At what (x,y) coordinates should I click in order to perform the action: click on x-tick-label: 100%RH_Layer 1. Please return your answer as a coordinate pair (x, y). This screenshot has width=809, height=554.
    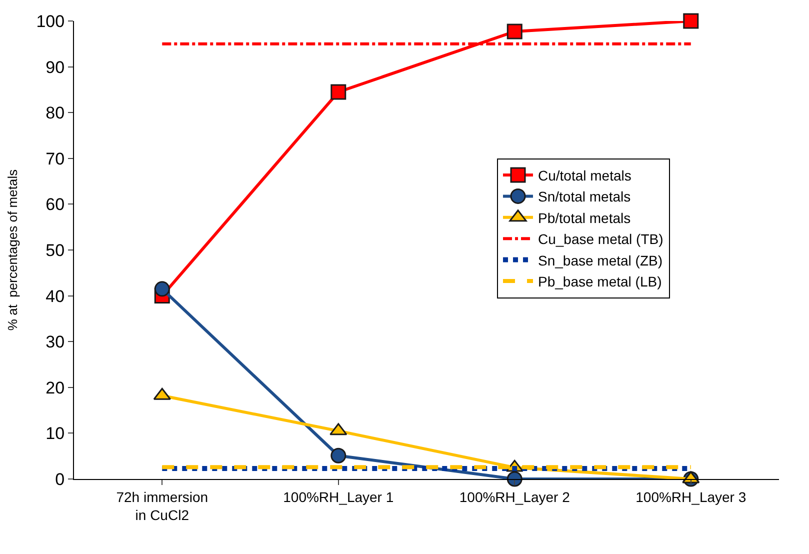
    Looking at the image, I should click on (338, 496).